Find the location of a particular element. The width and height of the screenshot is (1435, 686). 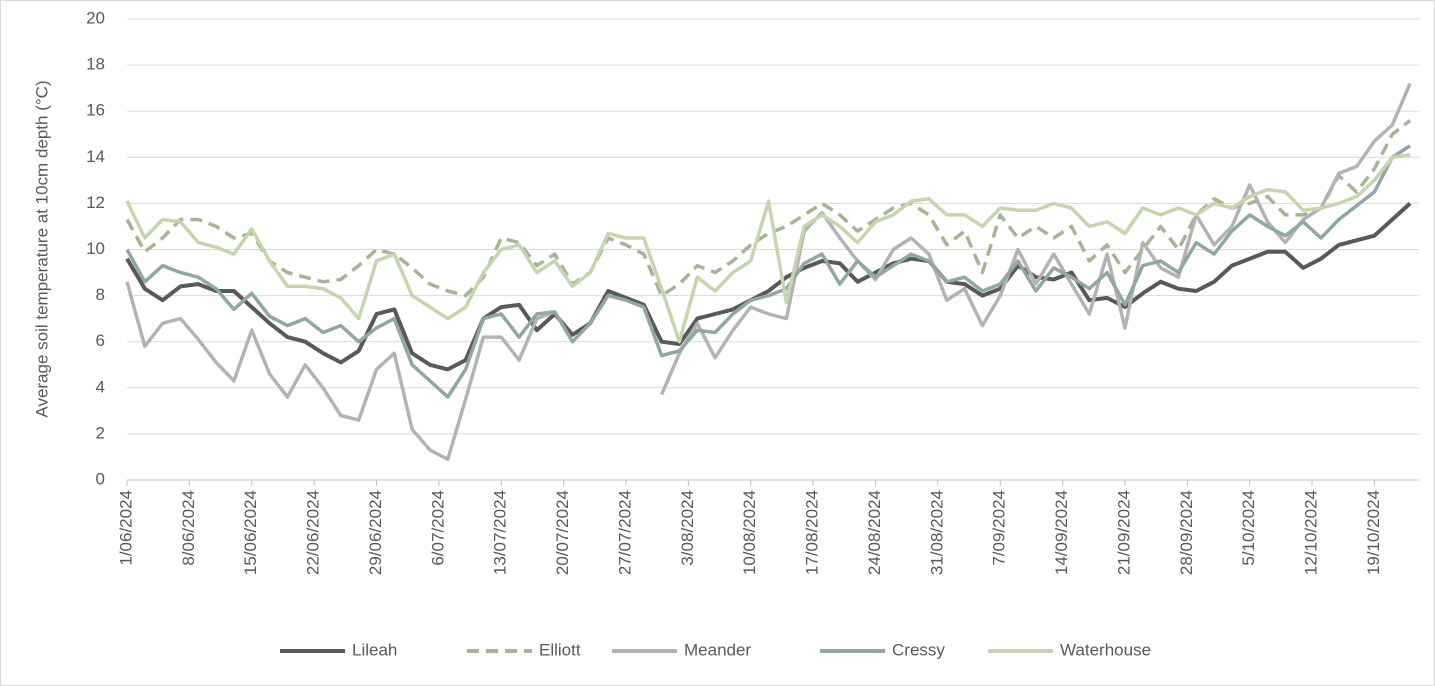

y-tick-label: 8 is located at coordinates (100, 294).